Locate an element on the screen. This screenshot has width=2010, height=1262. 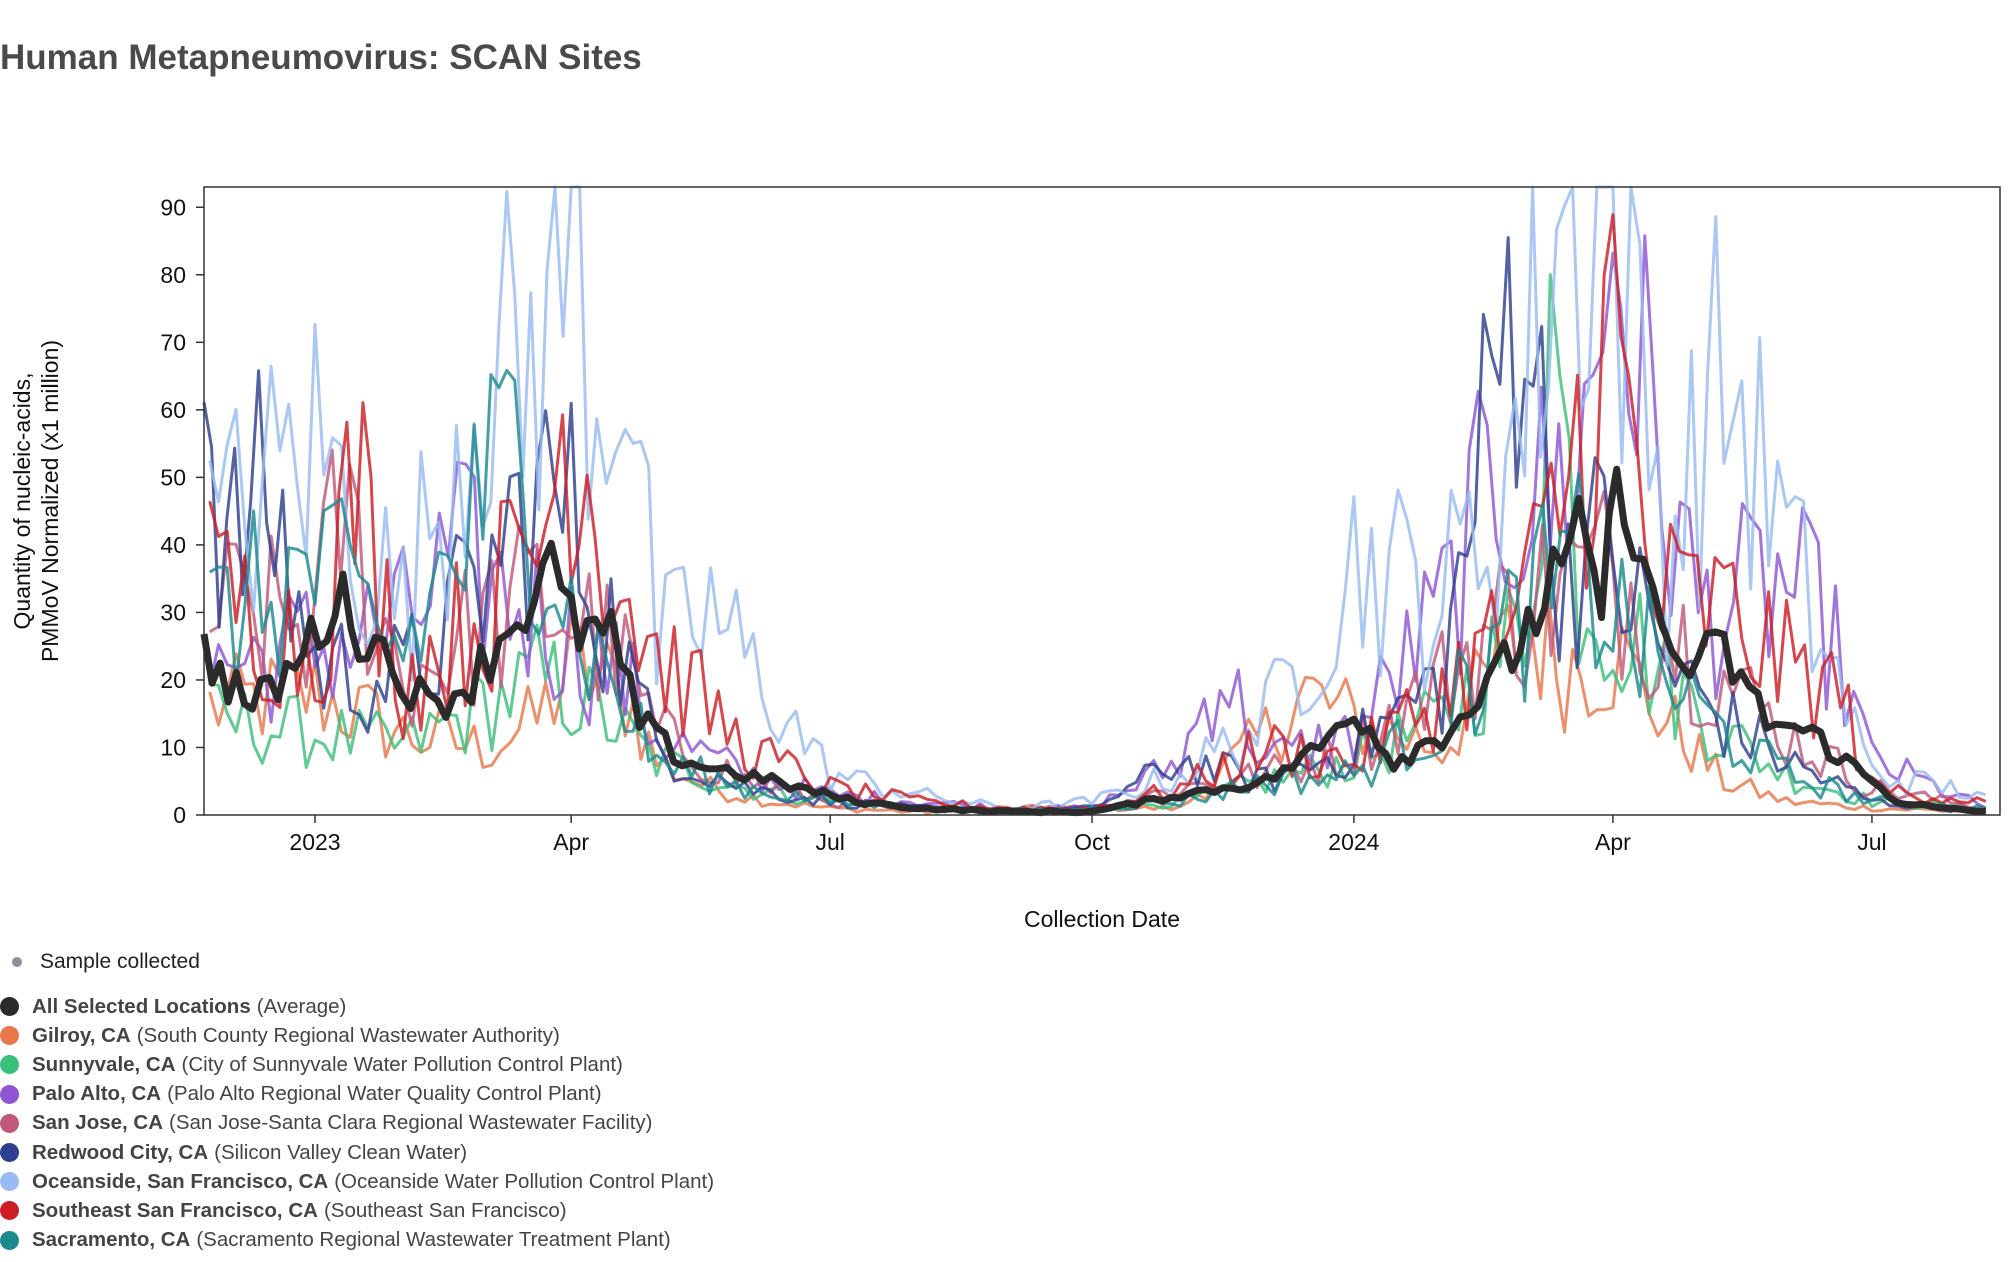
x-tick-label: 2024 is located at coordinates (1353, 842).